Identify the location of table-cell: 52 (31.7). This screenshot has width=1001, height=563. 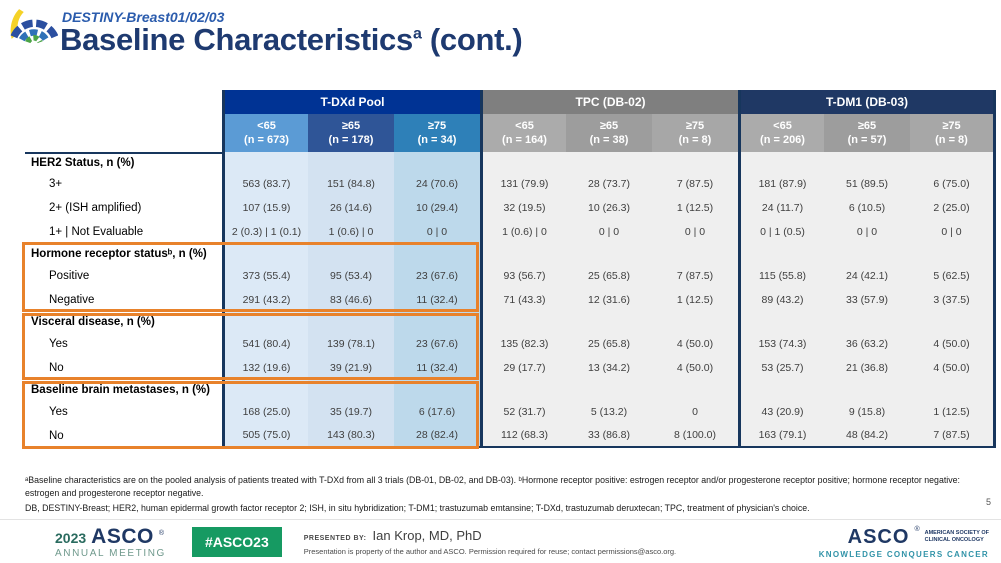
(523, 412).